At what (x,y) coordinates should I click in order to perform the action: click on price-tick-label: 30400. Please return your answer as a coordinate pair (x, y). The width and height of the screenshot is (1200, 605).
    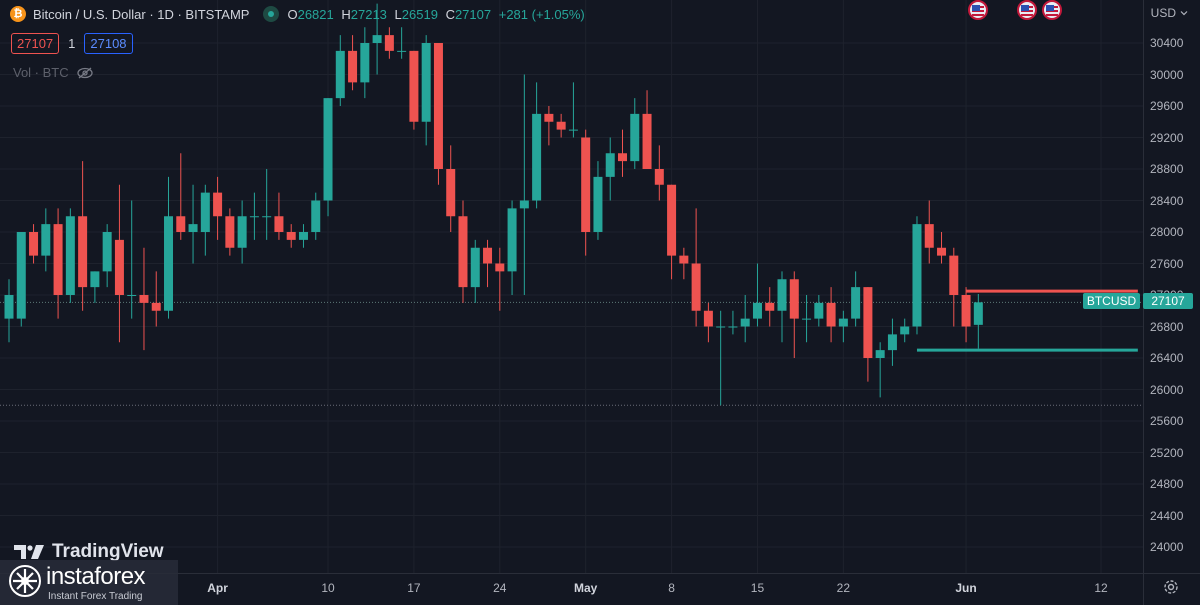
    Looking at the image, I should click on (1167, 43).